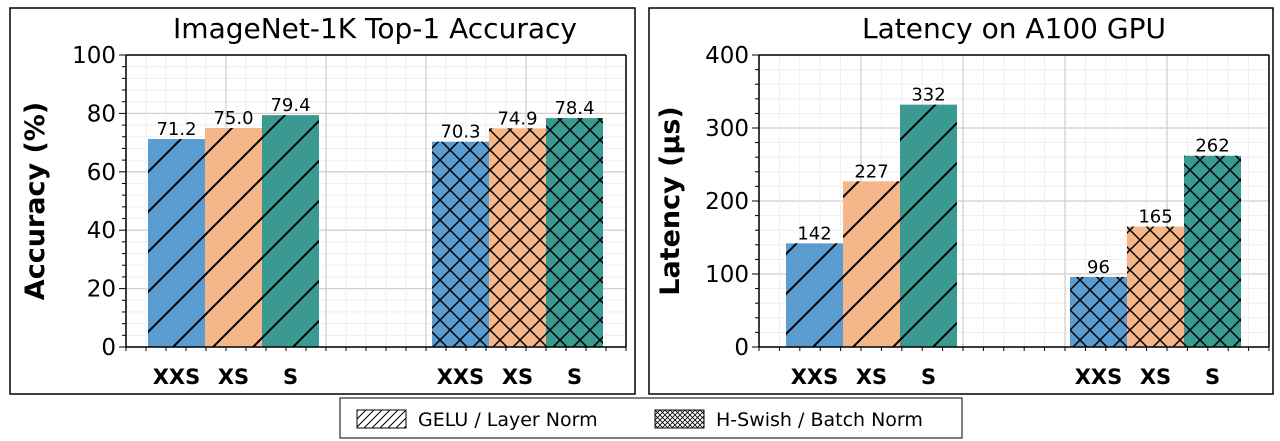 Image resolution: width=1280 pixels, height=441 pixels. Describe the element at coordinates (101, 290) in the screenshot. I see `y-tick-label: 20` at that location.